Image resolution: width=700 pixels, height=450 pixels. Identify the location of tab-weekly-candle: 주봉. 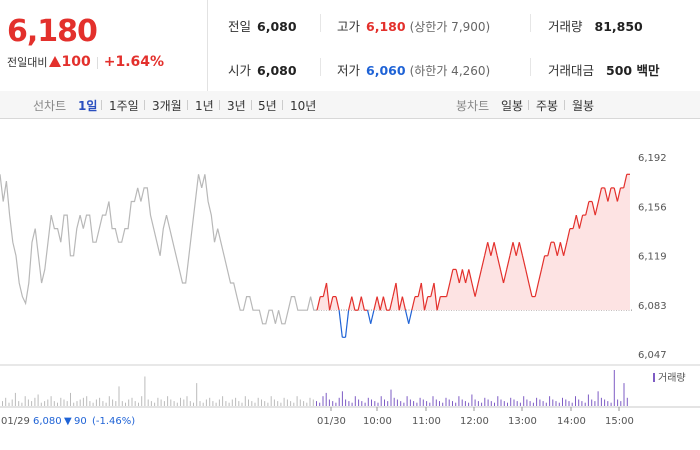
(547, 106).